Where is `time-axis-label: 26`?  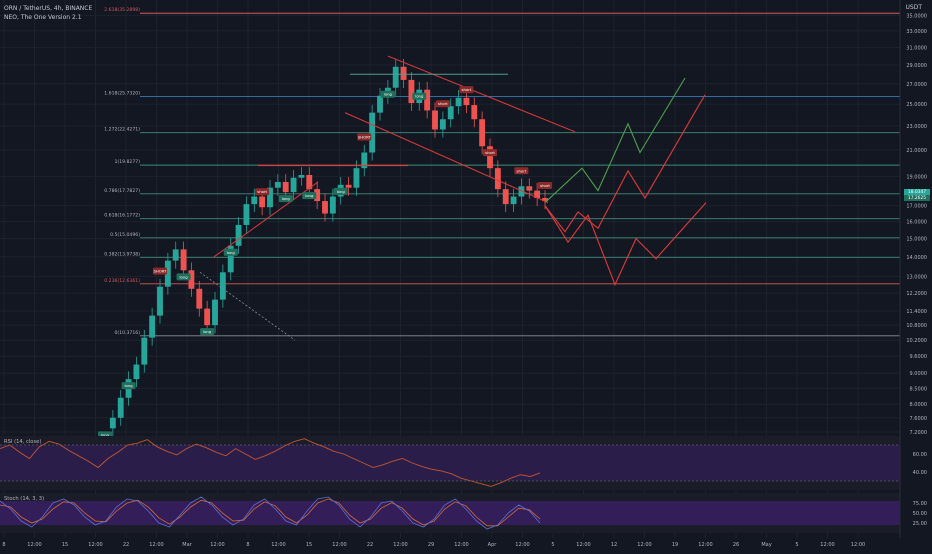 time-axis-label: 26 is located at coordinates (736, 545).